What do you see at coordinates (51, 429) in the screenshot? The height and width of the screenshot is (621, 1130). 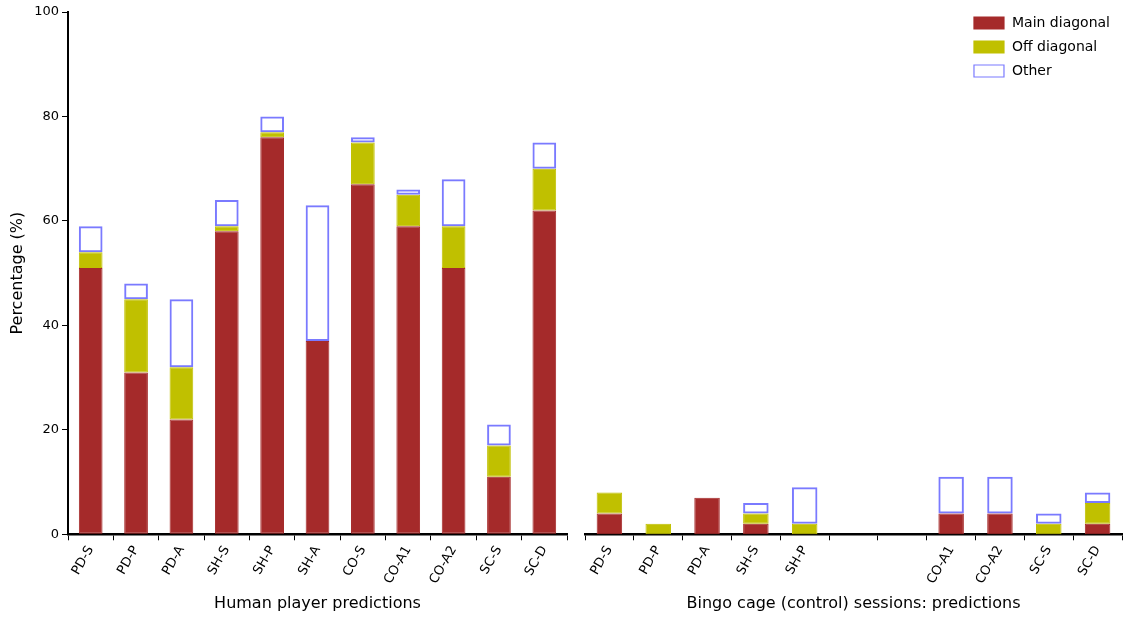 I see `y-tick-label: 20` at bounding box center [51, 429].